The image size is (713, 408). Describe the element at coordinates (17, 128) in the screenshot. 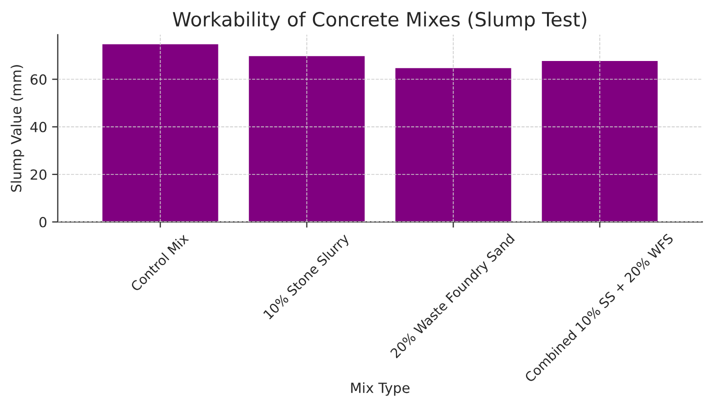

I see `y-axis-title: Slump Value (mm)` at that location.